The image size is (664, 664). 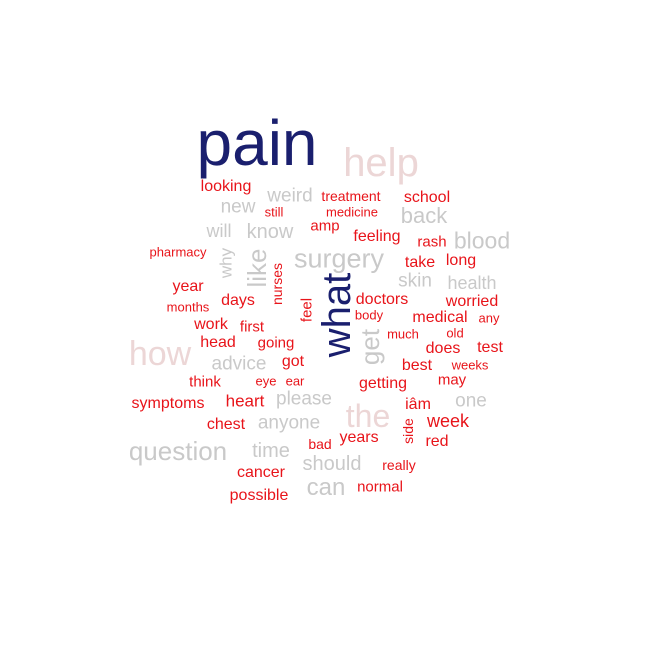 What do you see at coordinates (432, 242) in the screenshot?
I see `word-32: rash` at bounding box center [432, 242].